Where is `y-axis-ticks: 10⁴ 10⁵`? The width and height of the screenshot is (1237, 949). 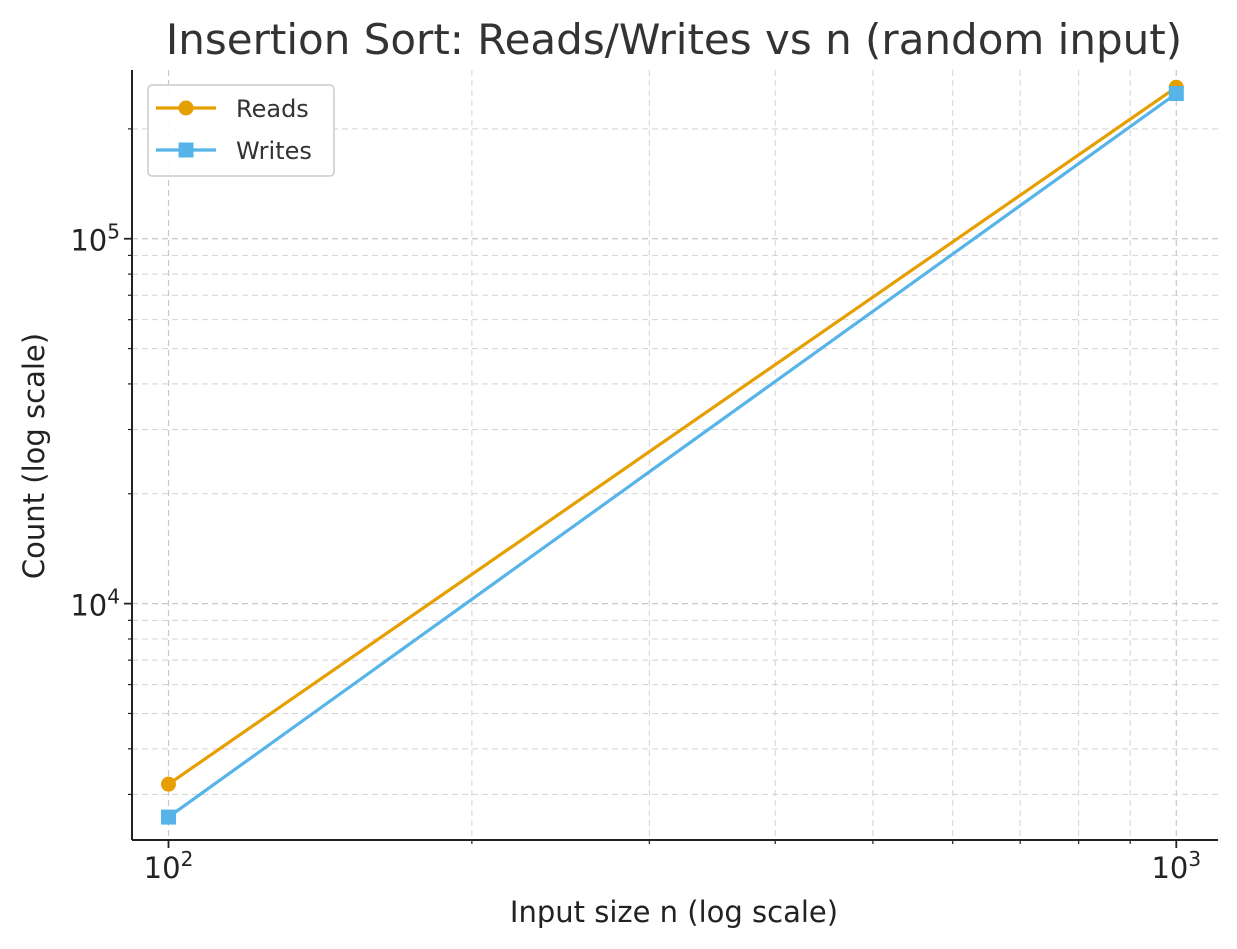
y-axis-ticks: 10⁴ 10⁵ is located at coordinates (101, 462).